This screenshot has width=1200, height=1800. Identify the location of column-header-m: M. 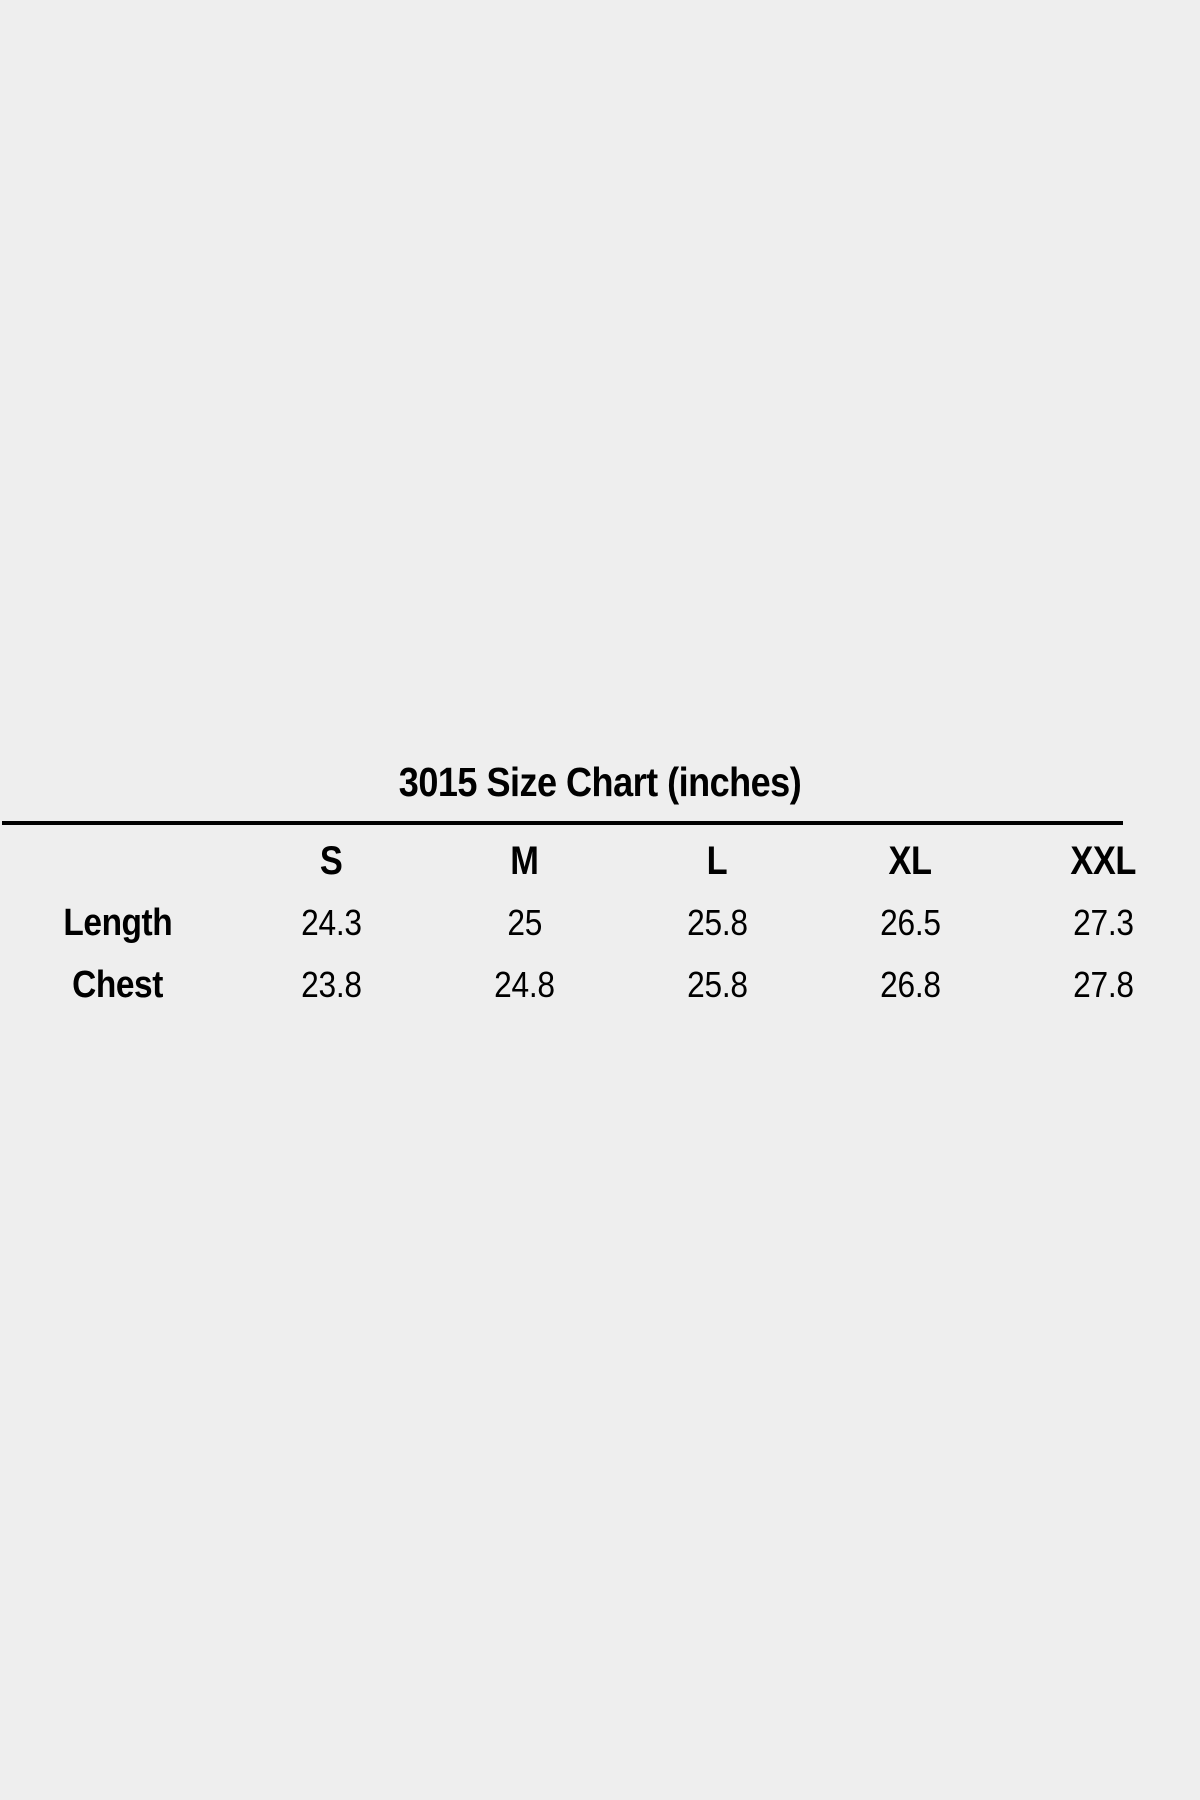
(524, 861).